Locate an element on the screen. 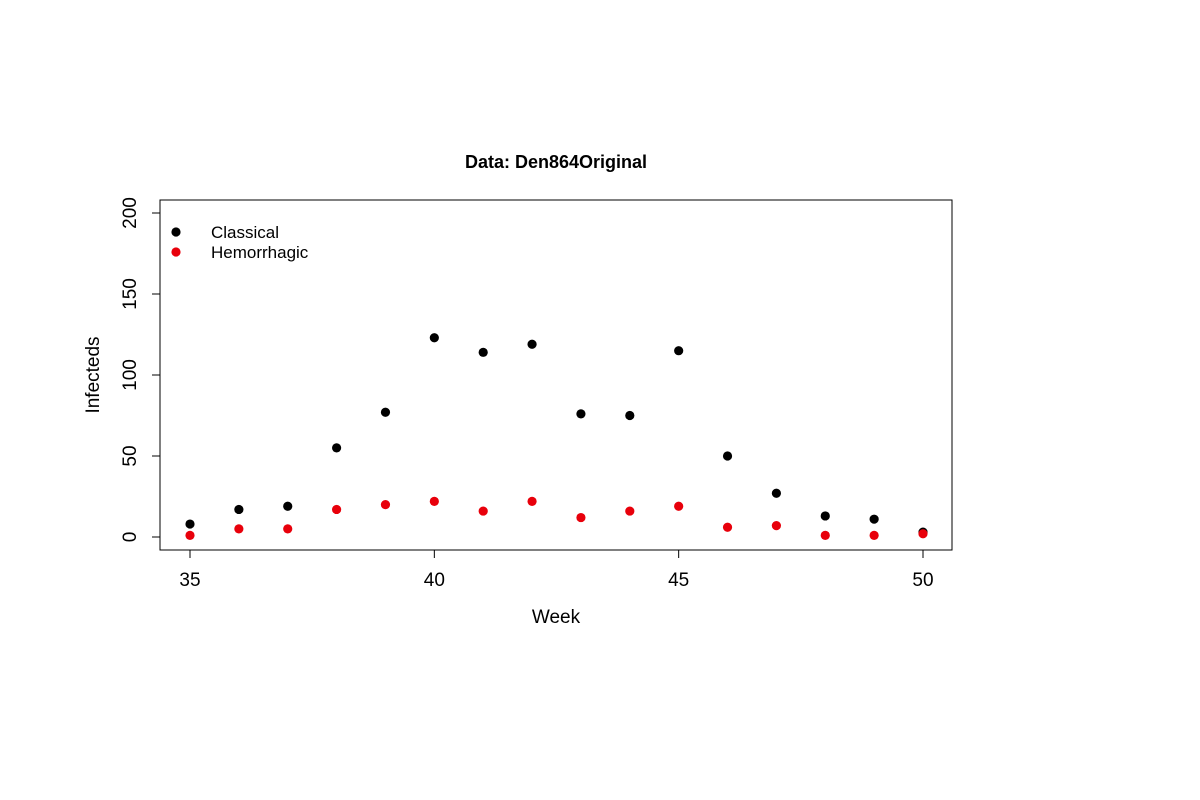  x-axis-label: Week is located at coordinates (556, 617).